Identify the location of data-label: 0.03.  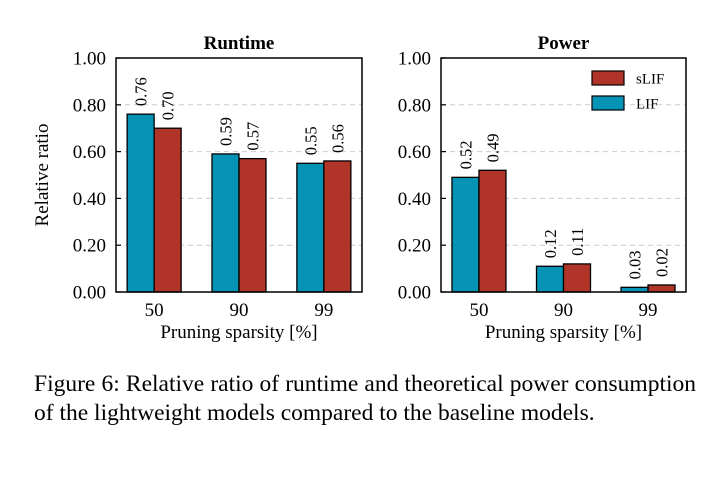
(635, 264).